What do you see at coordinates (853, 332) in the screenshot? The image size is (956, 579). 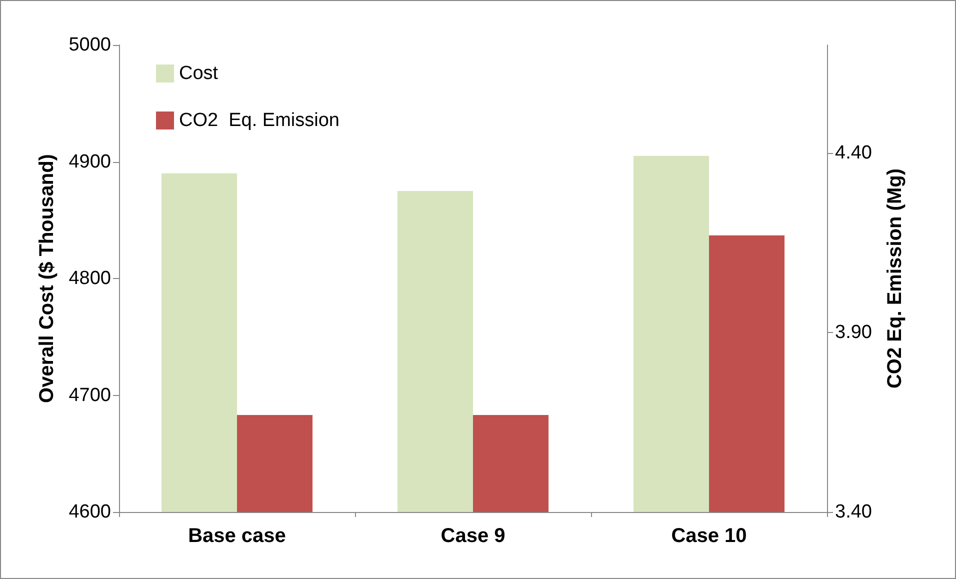 I see `y2-tick-label: 3.90` at bounding box center [853, 332].